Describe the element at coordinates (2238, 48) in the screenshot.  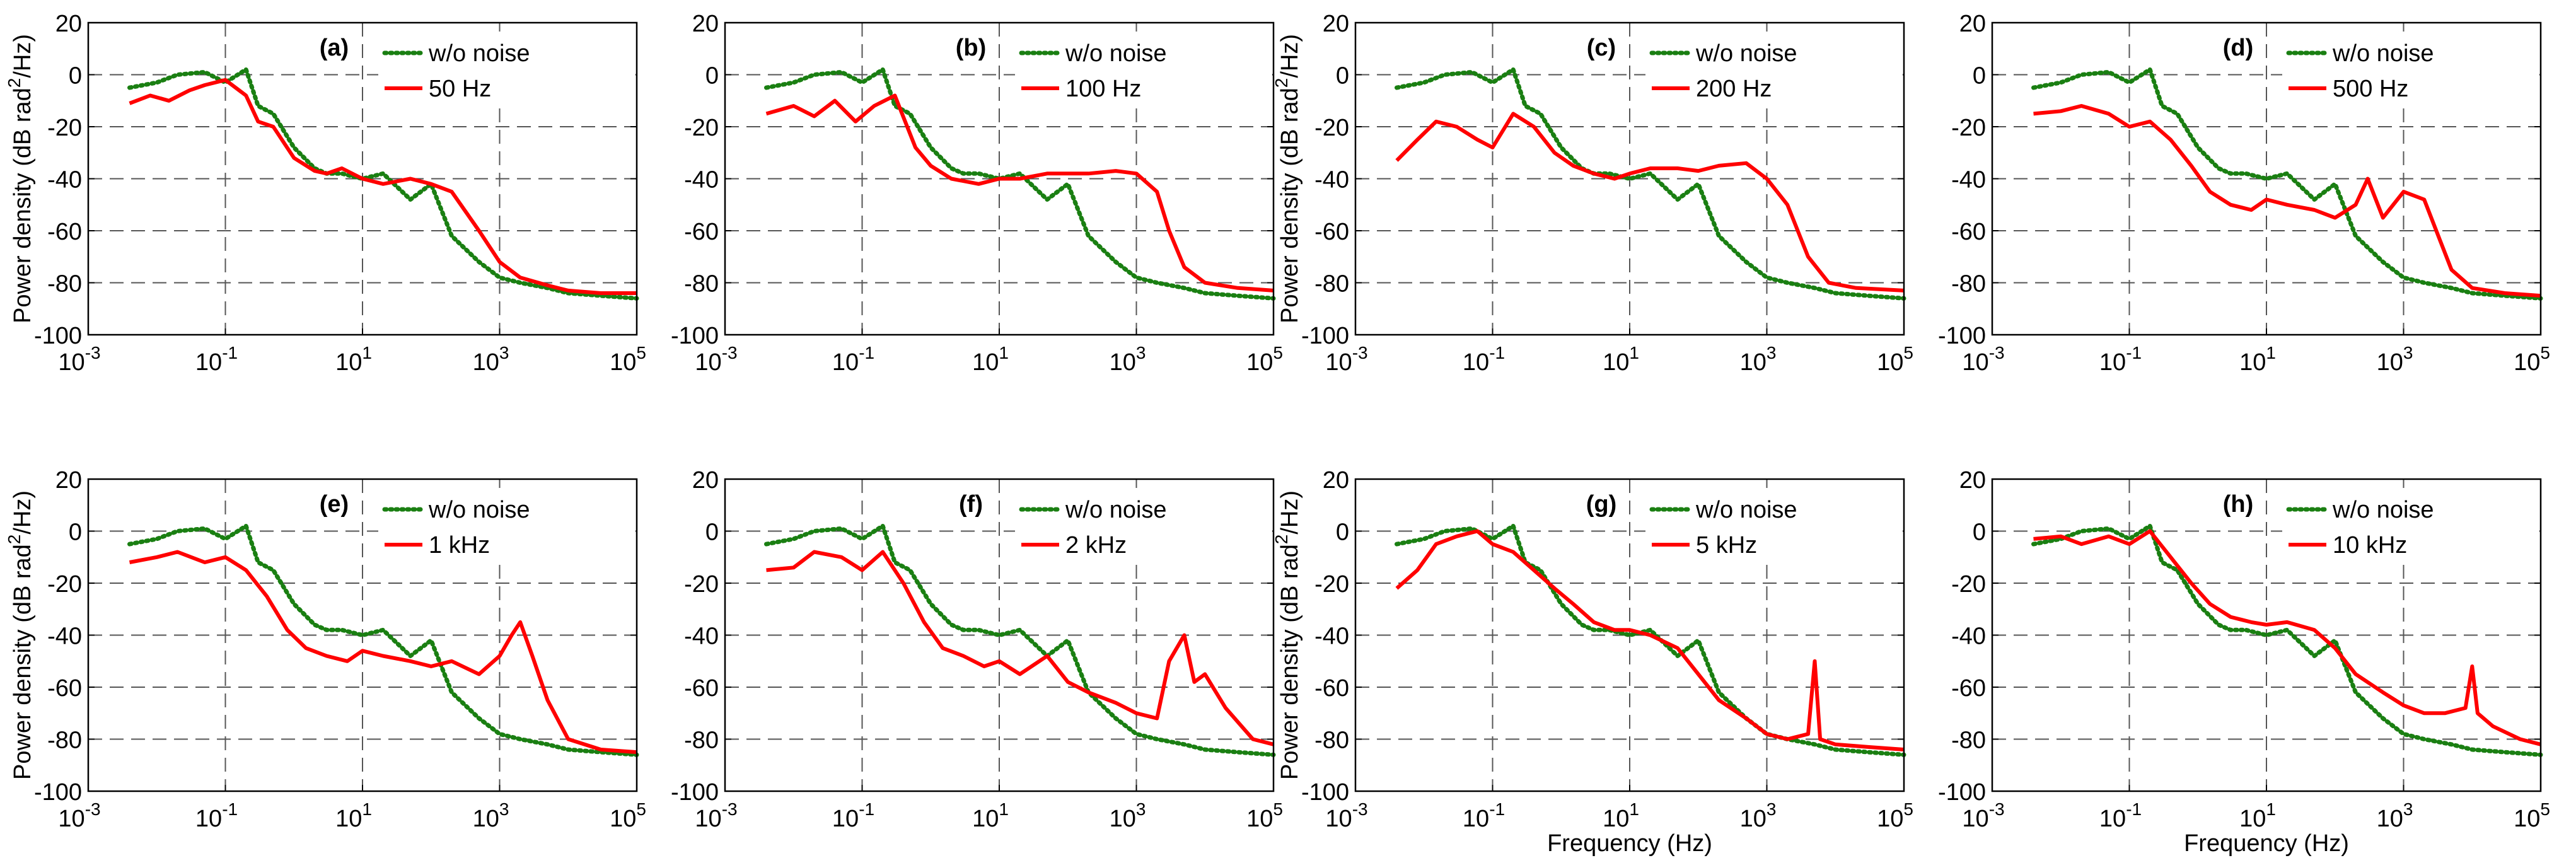
I see `panel-label: (d)` at that location.